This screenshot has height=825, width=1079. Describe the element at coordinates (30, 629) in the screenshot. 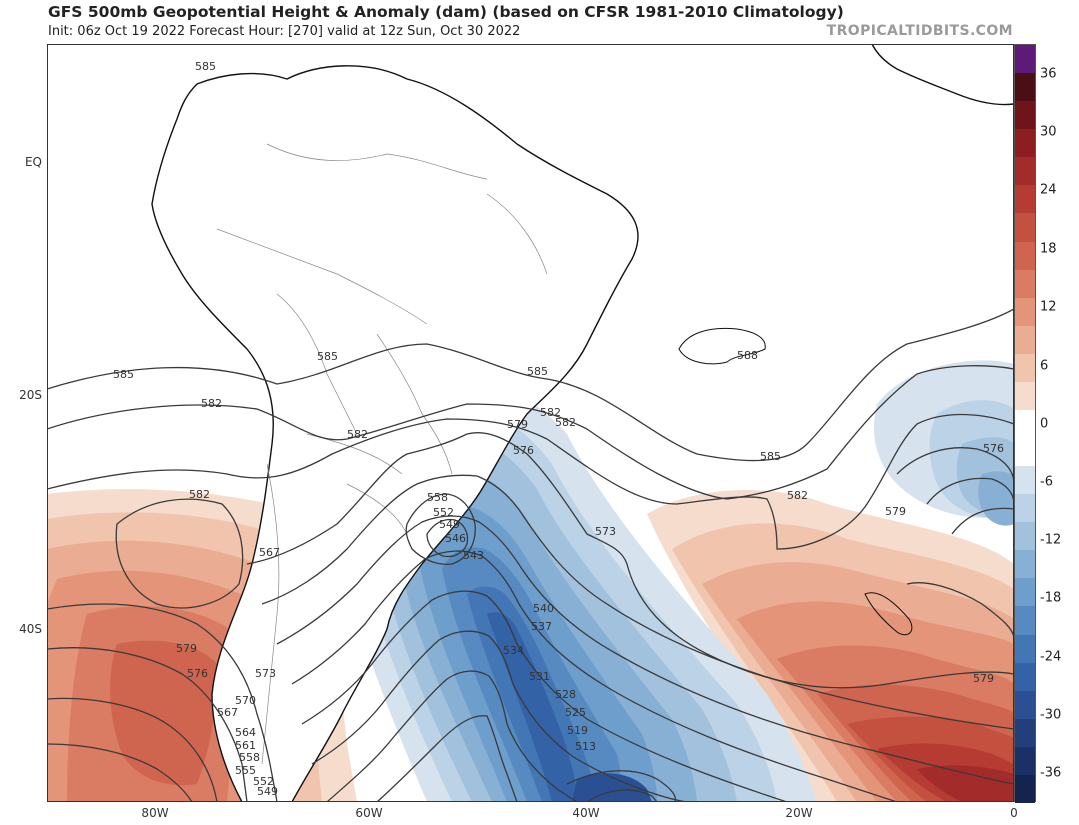

I see `lat-label-40s: 40S` at that location.